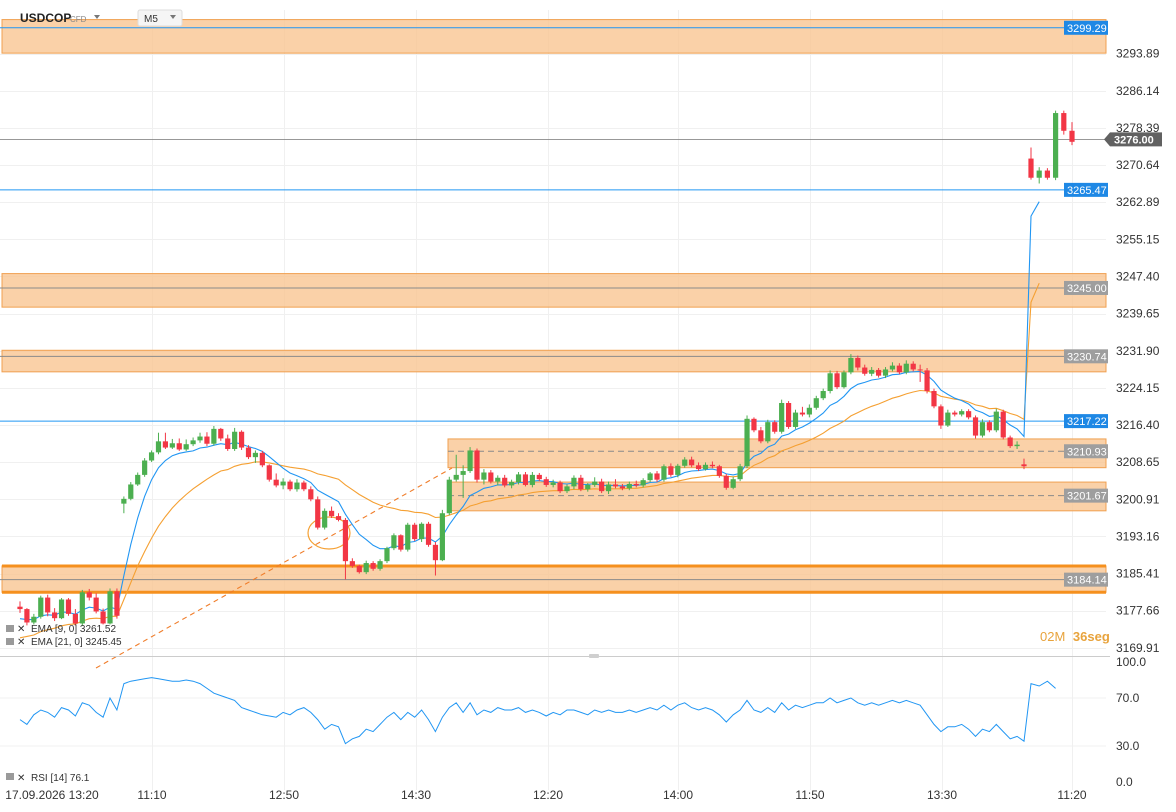 This screenshot has width=1176, height=812. I want to click on rsi-line, so click(537, 711).